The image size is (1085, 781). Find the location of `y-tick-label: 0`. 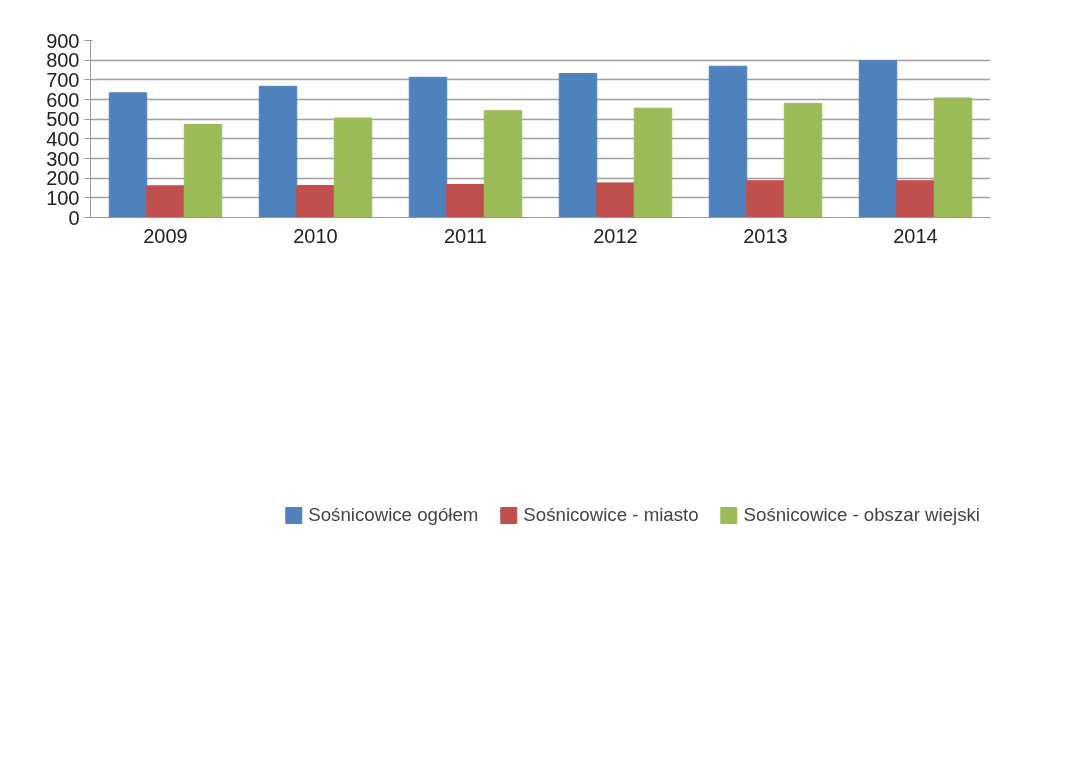

y-tick-label: 0 is located at coordinates (74, 217).